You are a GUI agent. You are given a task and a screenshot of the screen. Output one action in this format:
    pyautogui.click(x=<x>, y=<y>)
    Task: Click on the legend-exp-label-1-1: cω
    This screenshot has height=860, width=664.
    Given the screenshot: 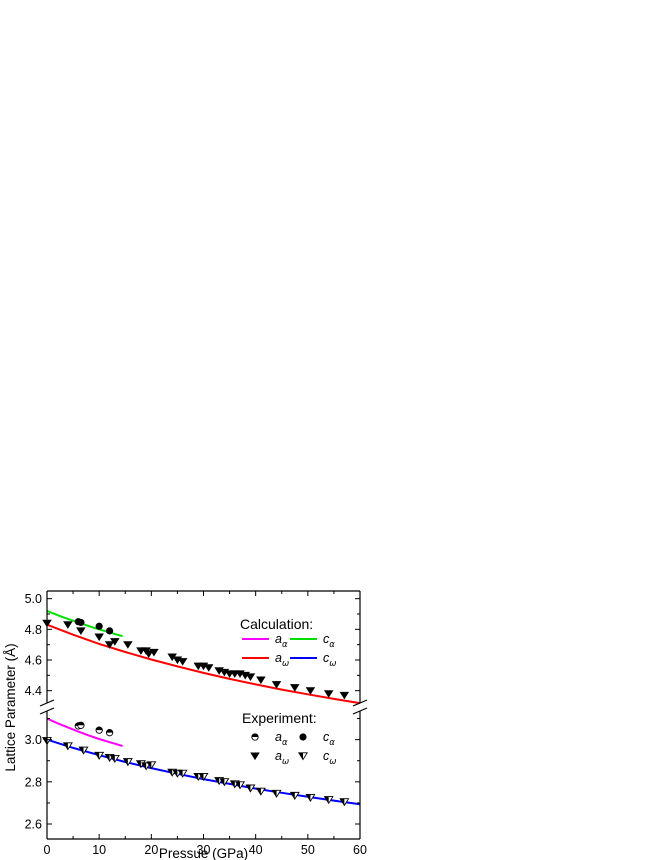 What is the action you would take?
    pyautogui.click(x=329, y=758)
    